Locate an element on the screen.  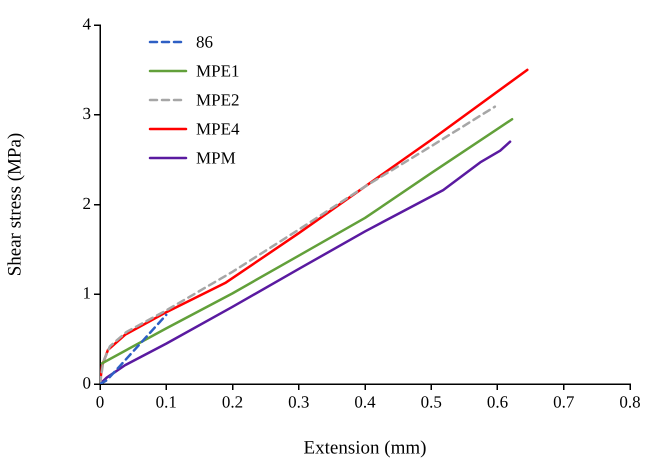
x-tick-label: 0 is located at coordinates (100, 402).